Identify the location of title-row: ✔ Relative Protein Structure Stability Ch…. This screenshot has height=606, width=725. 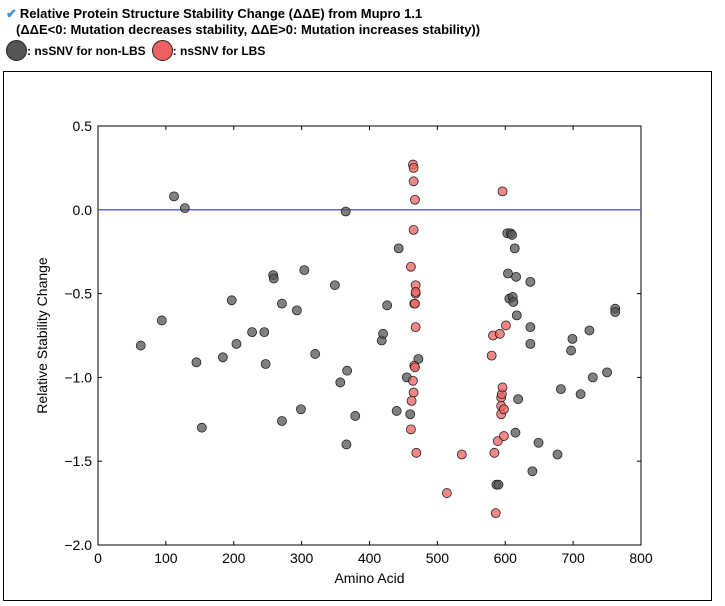
(243, 14).